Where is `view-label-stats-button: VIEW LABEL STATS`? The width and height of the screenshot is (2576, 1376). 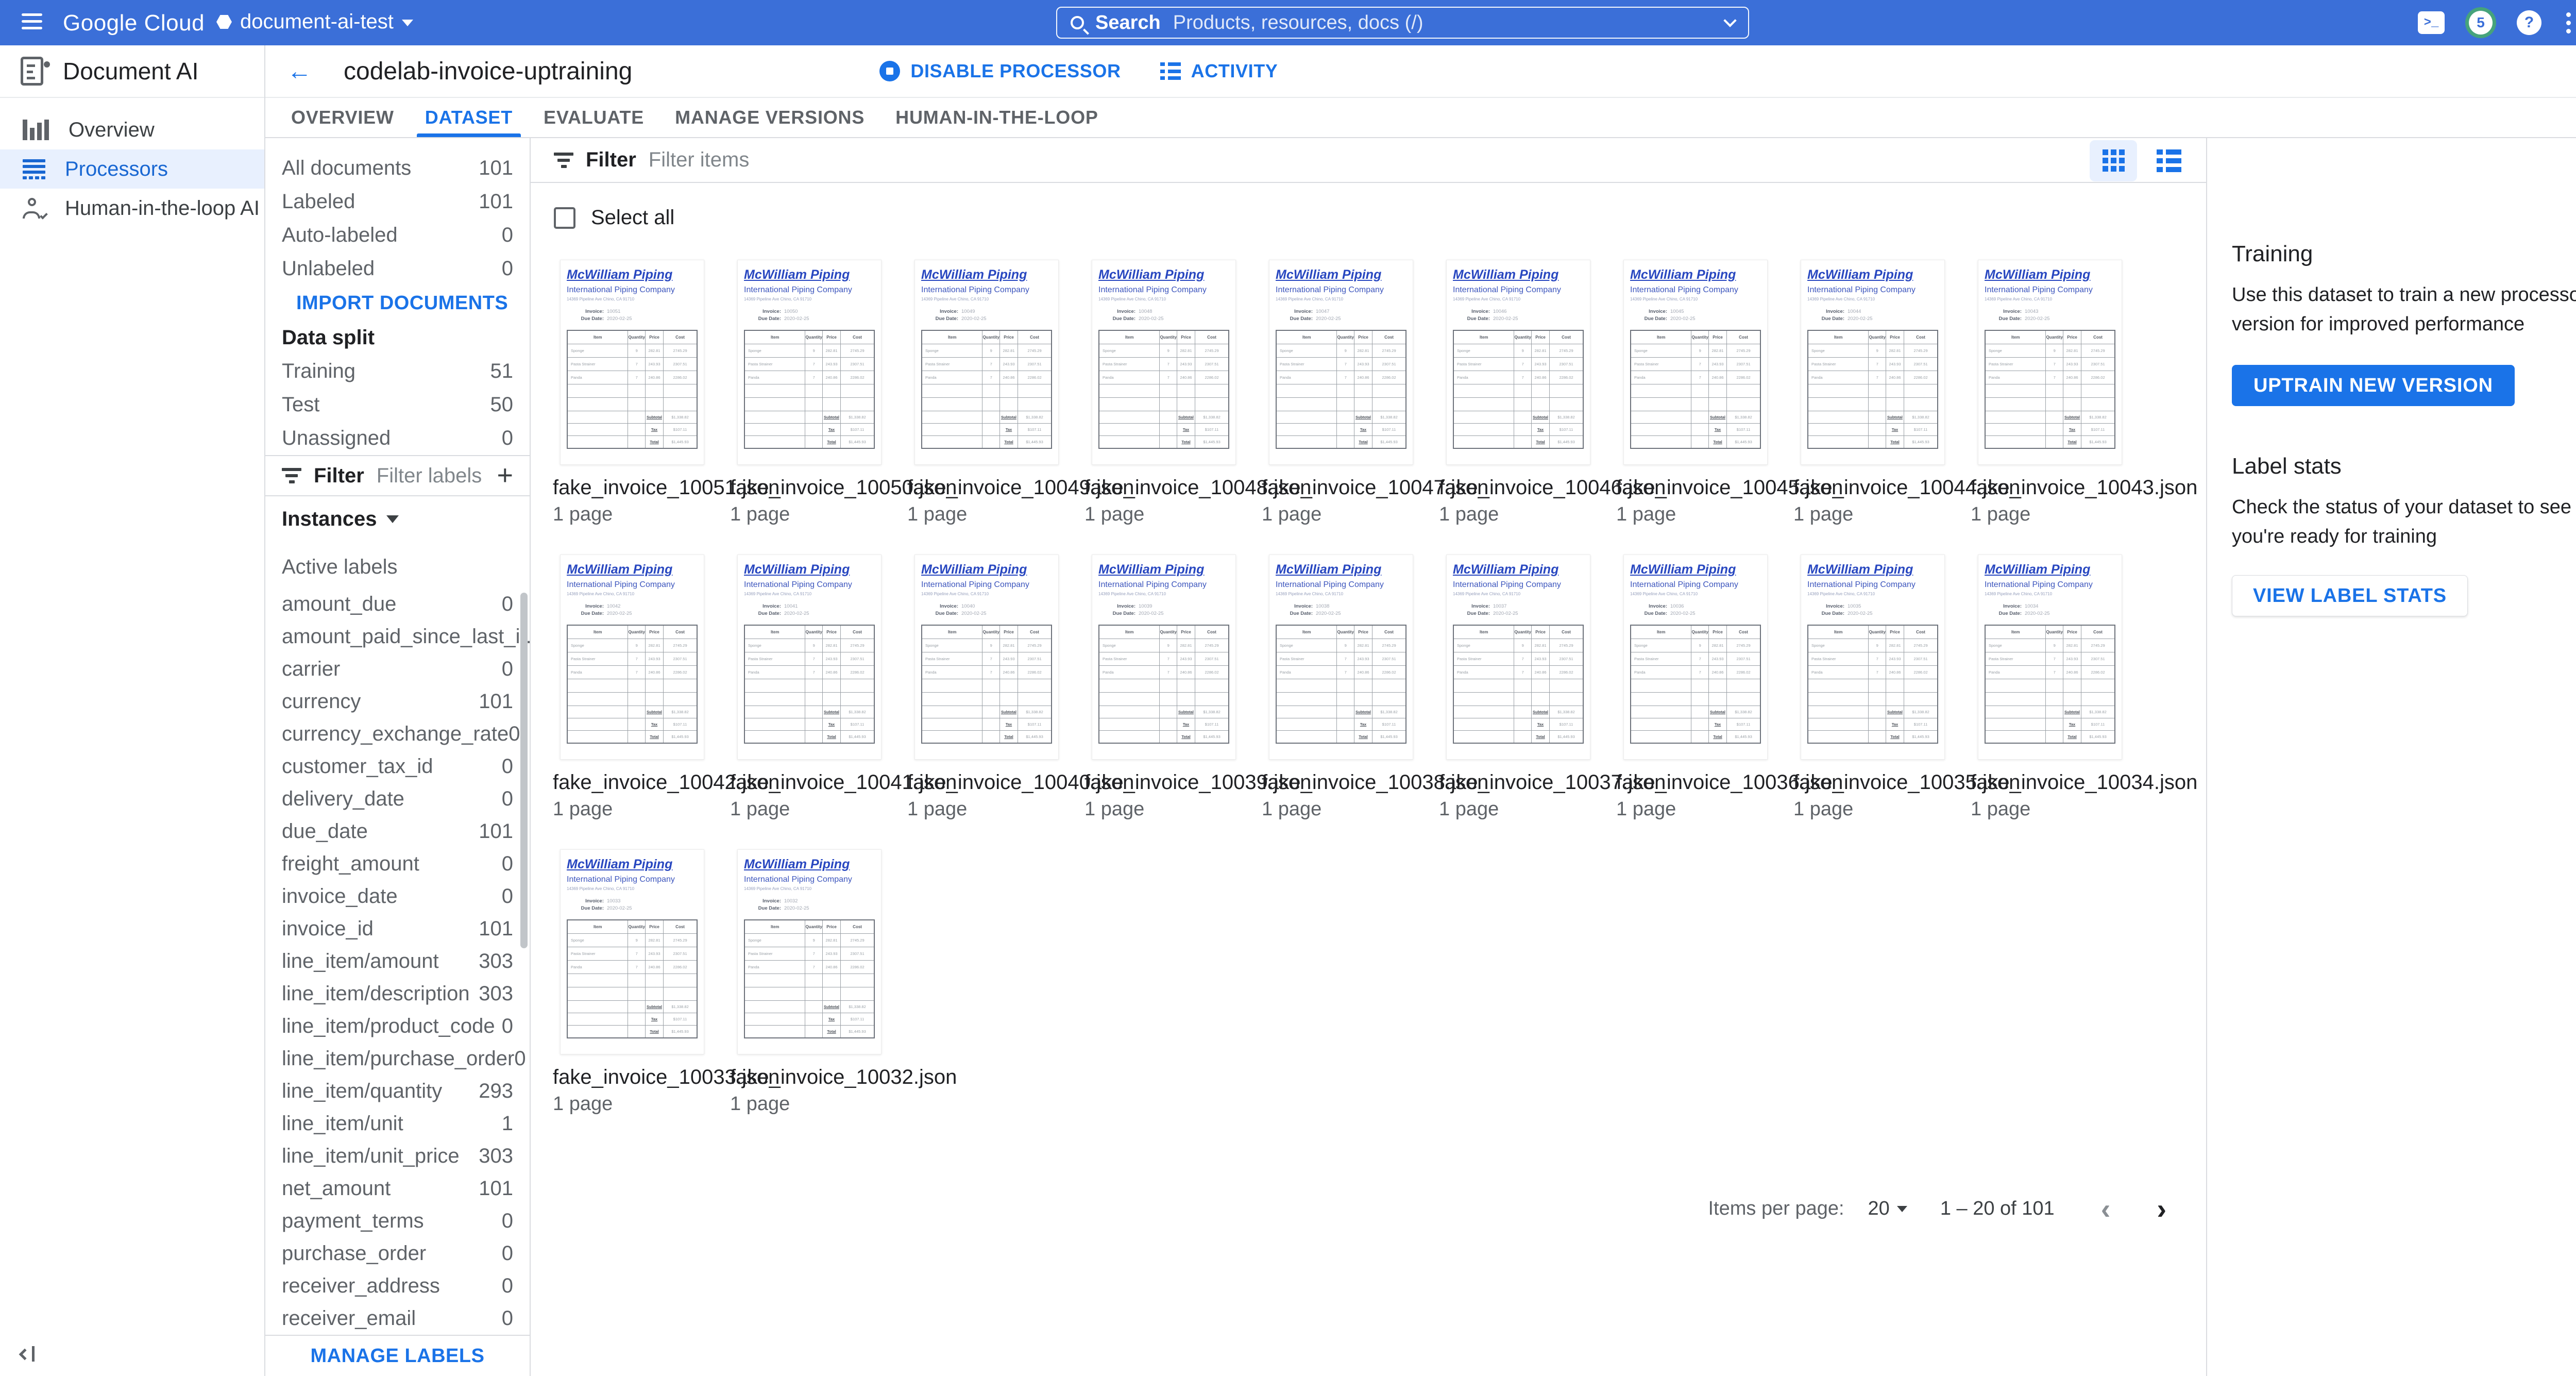 view-label-stats-button: VIEW LABEL STATS is located at coordinates (2350, 595).